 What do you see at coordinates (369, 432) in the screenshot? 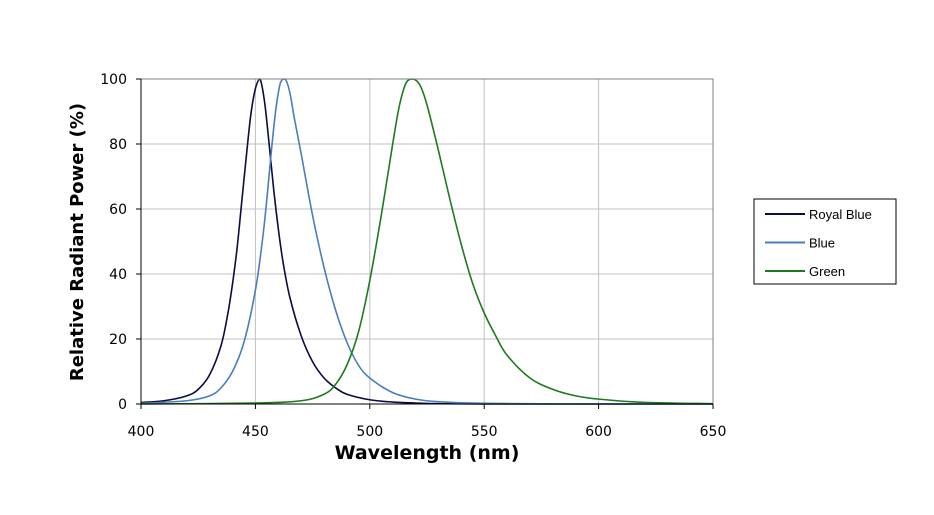
I see `x-tick-label: 500` at bounding box center [369, 432].